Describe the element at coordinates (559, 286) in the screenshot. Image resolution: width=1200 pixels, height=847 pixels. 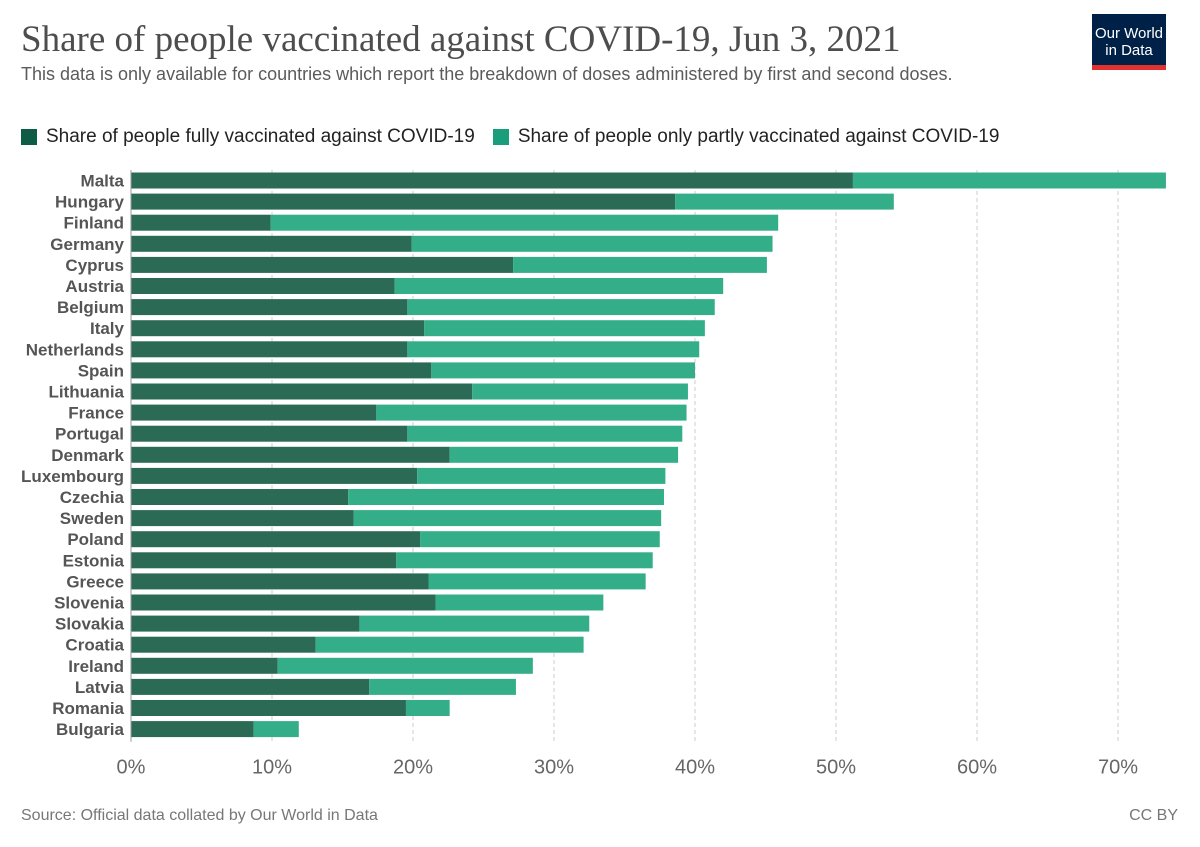
I see `bar-partly-austria` at that location.